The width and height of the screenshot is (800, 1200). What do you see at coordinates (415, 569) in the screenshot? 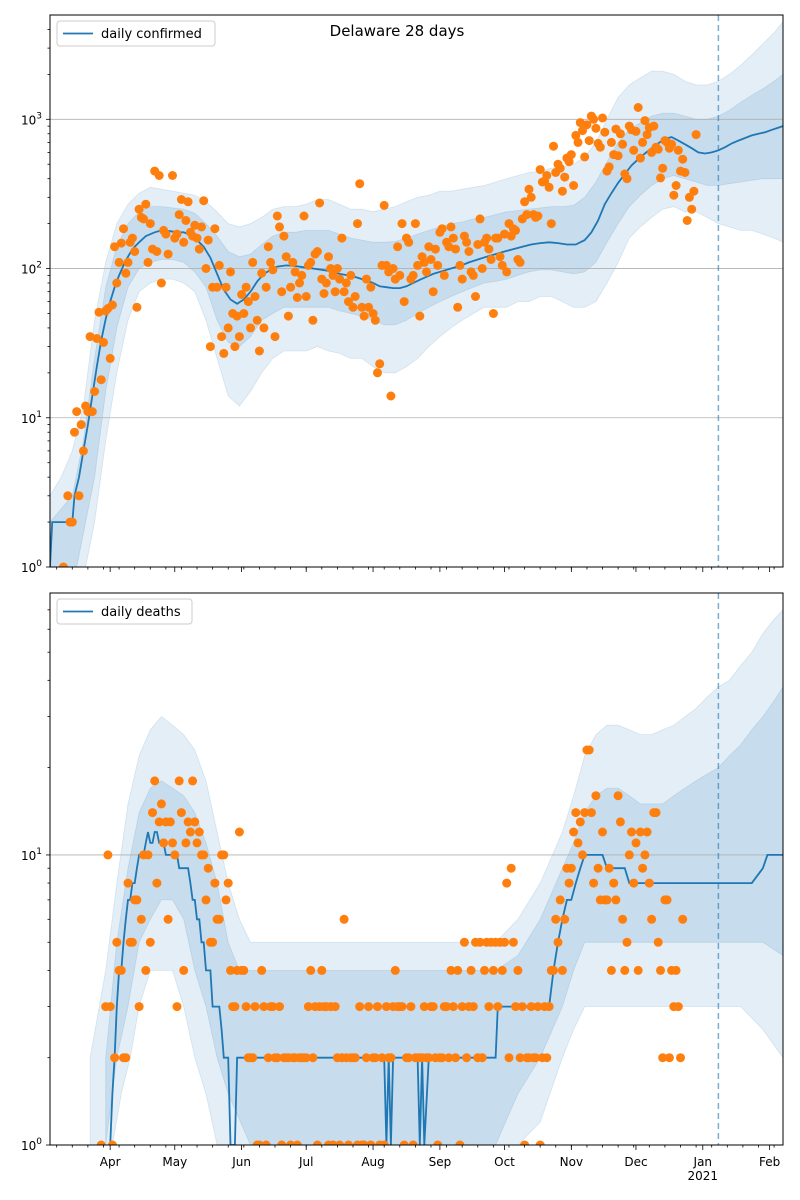
I see `confirmed-x-ticks` at bounding box center [415, 569].